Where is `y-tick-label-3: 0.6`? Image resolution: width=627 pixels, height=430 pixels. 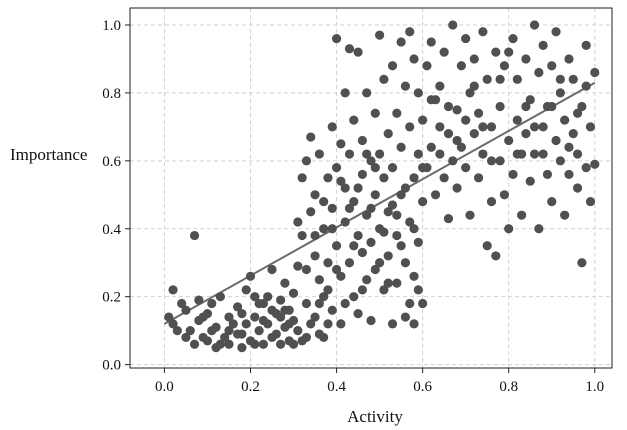
y-tick-label-3: 0.6 is located at coordinates (111, 162).